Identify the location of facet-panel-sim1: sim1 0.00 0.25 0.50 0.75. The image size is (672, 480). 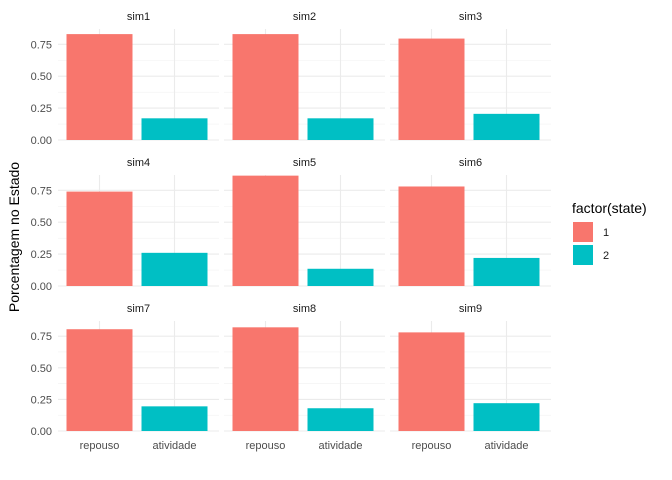
(125, 79).